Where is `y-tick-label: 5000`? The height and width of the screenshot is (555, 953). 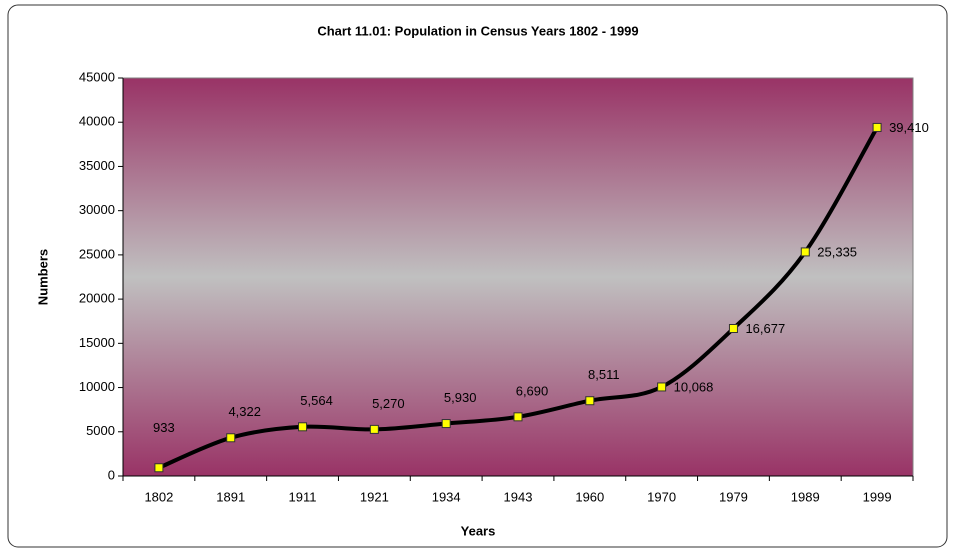 y-tick-label: 5000 is located at coordinates (100, 430).